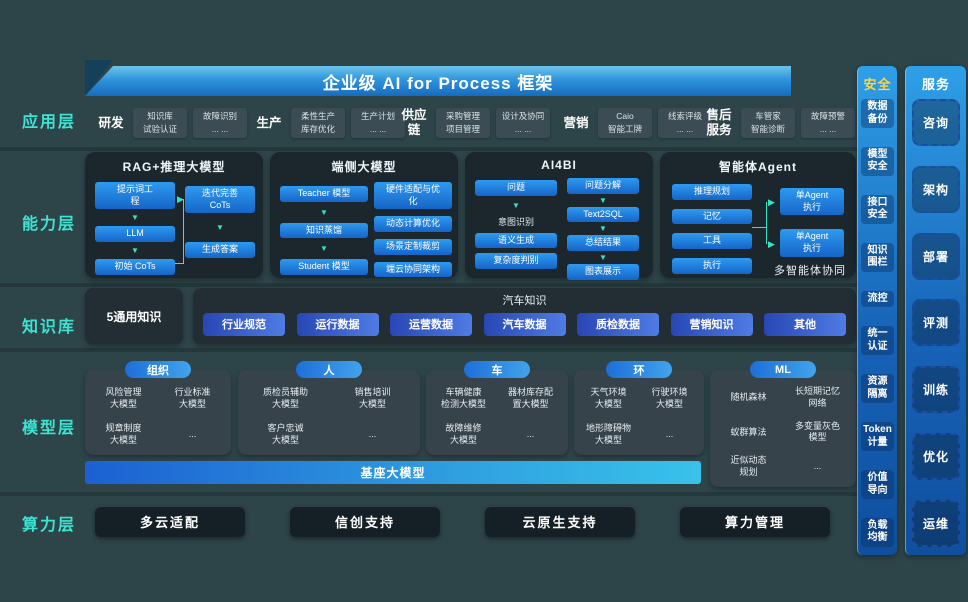  What do you see at coordinates (936, 323) in the screenshot?
I see `service-item: 评测` at bounding box center [936, 323].